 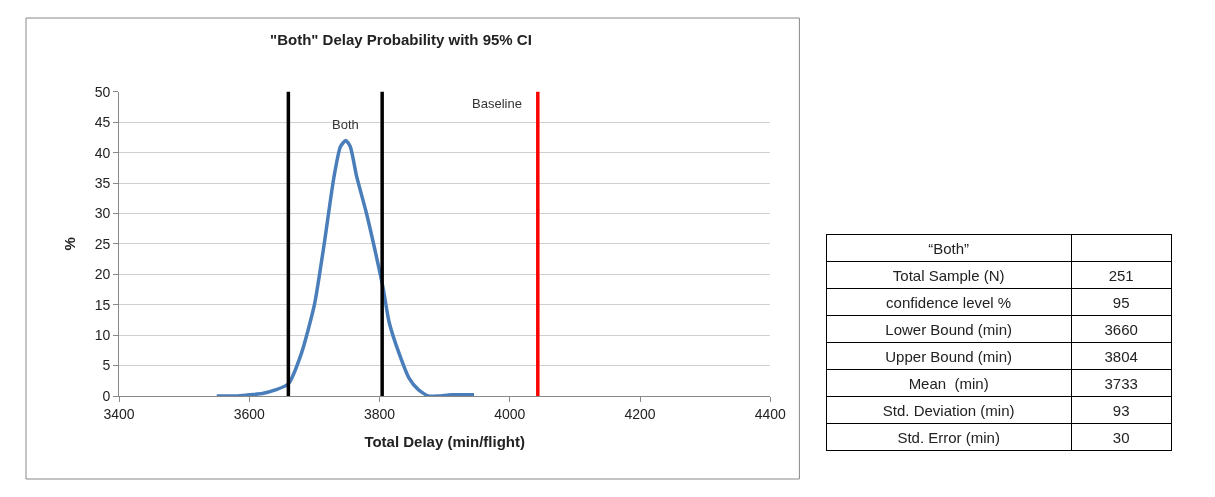 I want to click on category-label: confidence level %, so click(x=949, y=302).